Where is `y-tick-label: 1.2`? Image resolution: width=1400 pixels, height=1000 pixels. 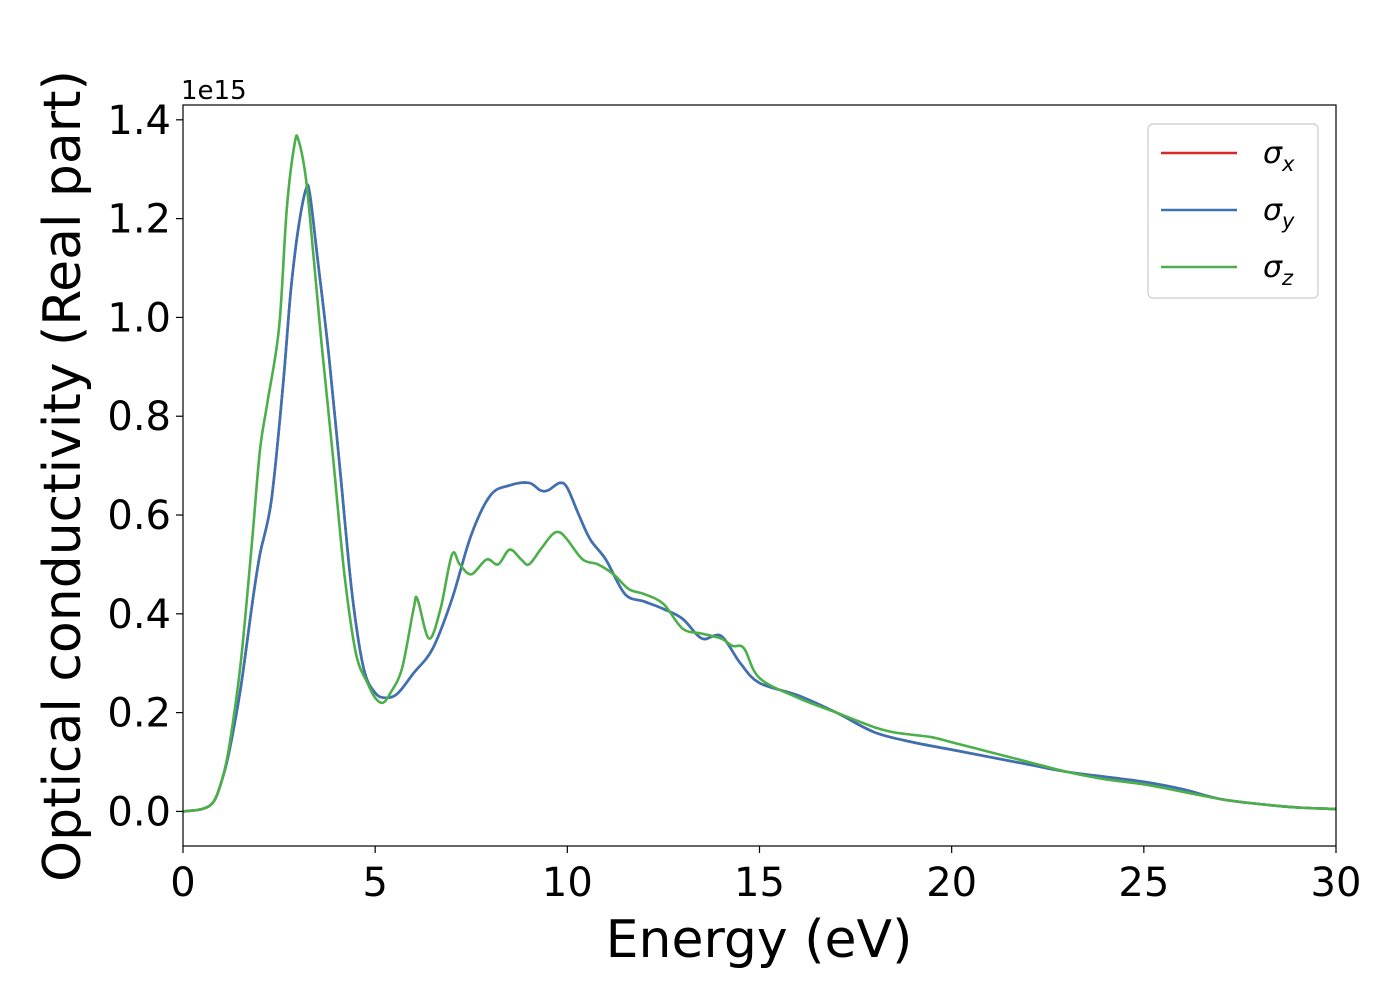 y-tick-label: 1.2 is located at coordinates (139, 220).